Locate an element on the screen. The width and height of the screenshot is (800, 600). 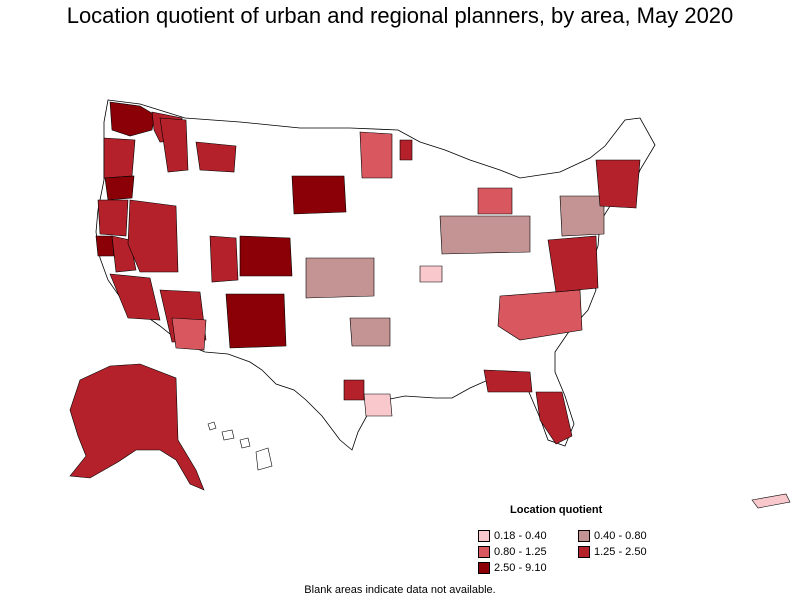
area-new-england is located at coordinates (618, 184).